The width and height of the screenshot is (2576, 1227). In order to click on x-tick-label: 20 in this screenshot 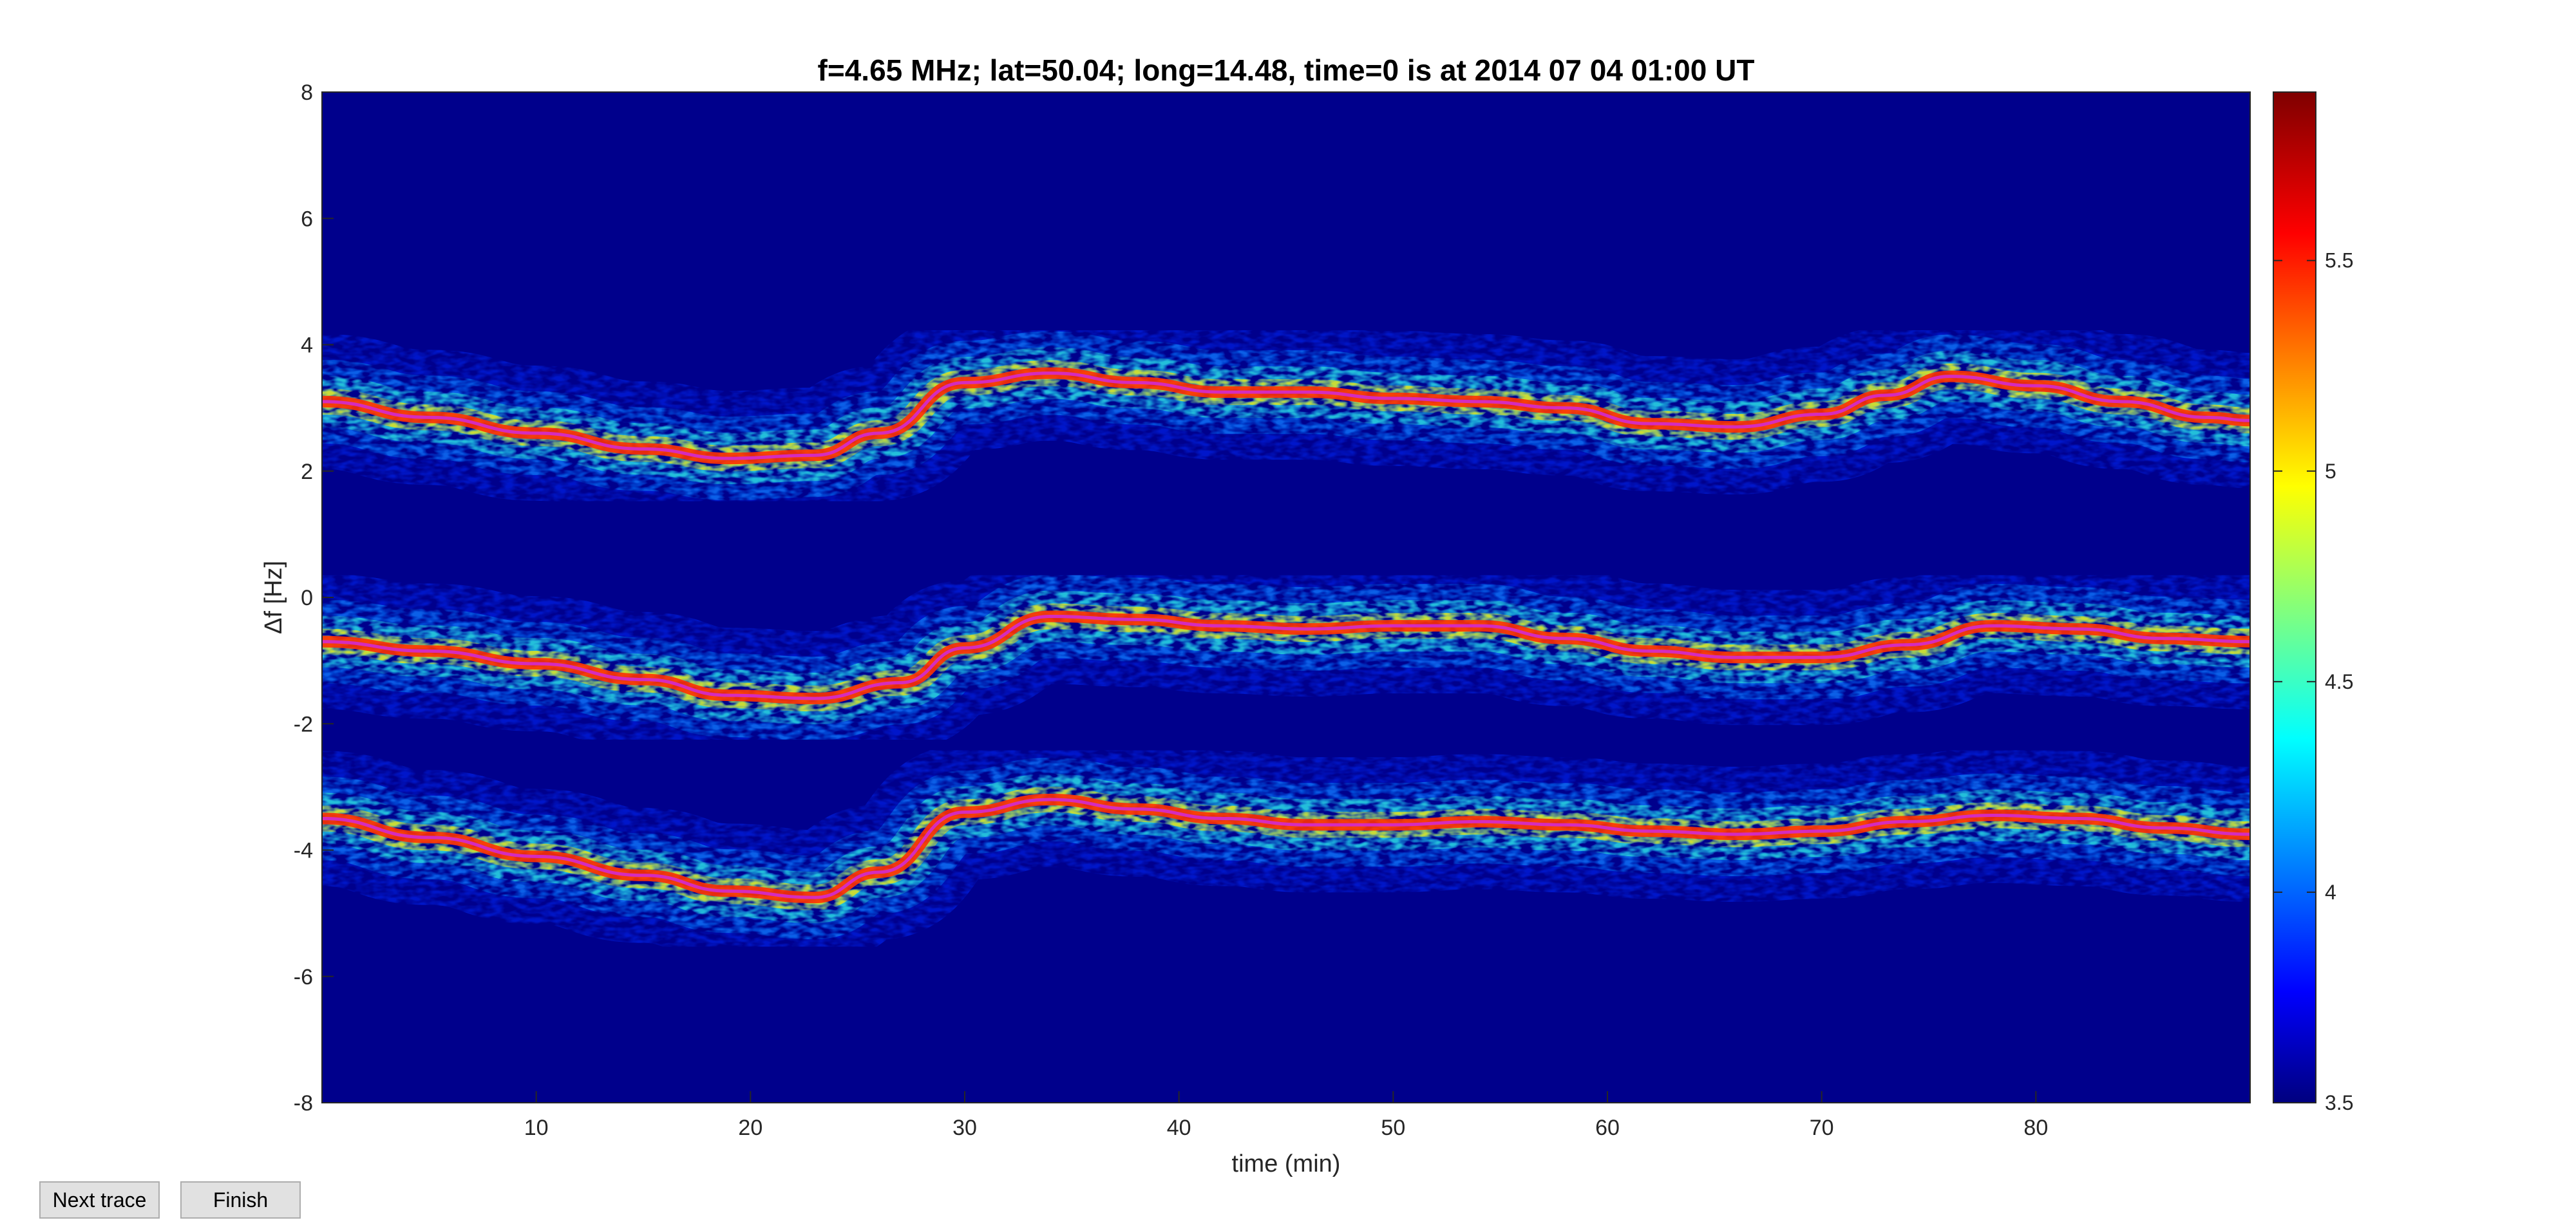, I will do `click(750, 1128)`.